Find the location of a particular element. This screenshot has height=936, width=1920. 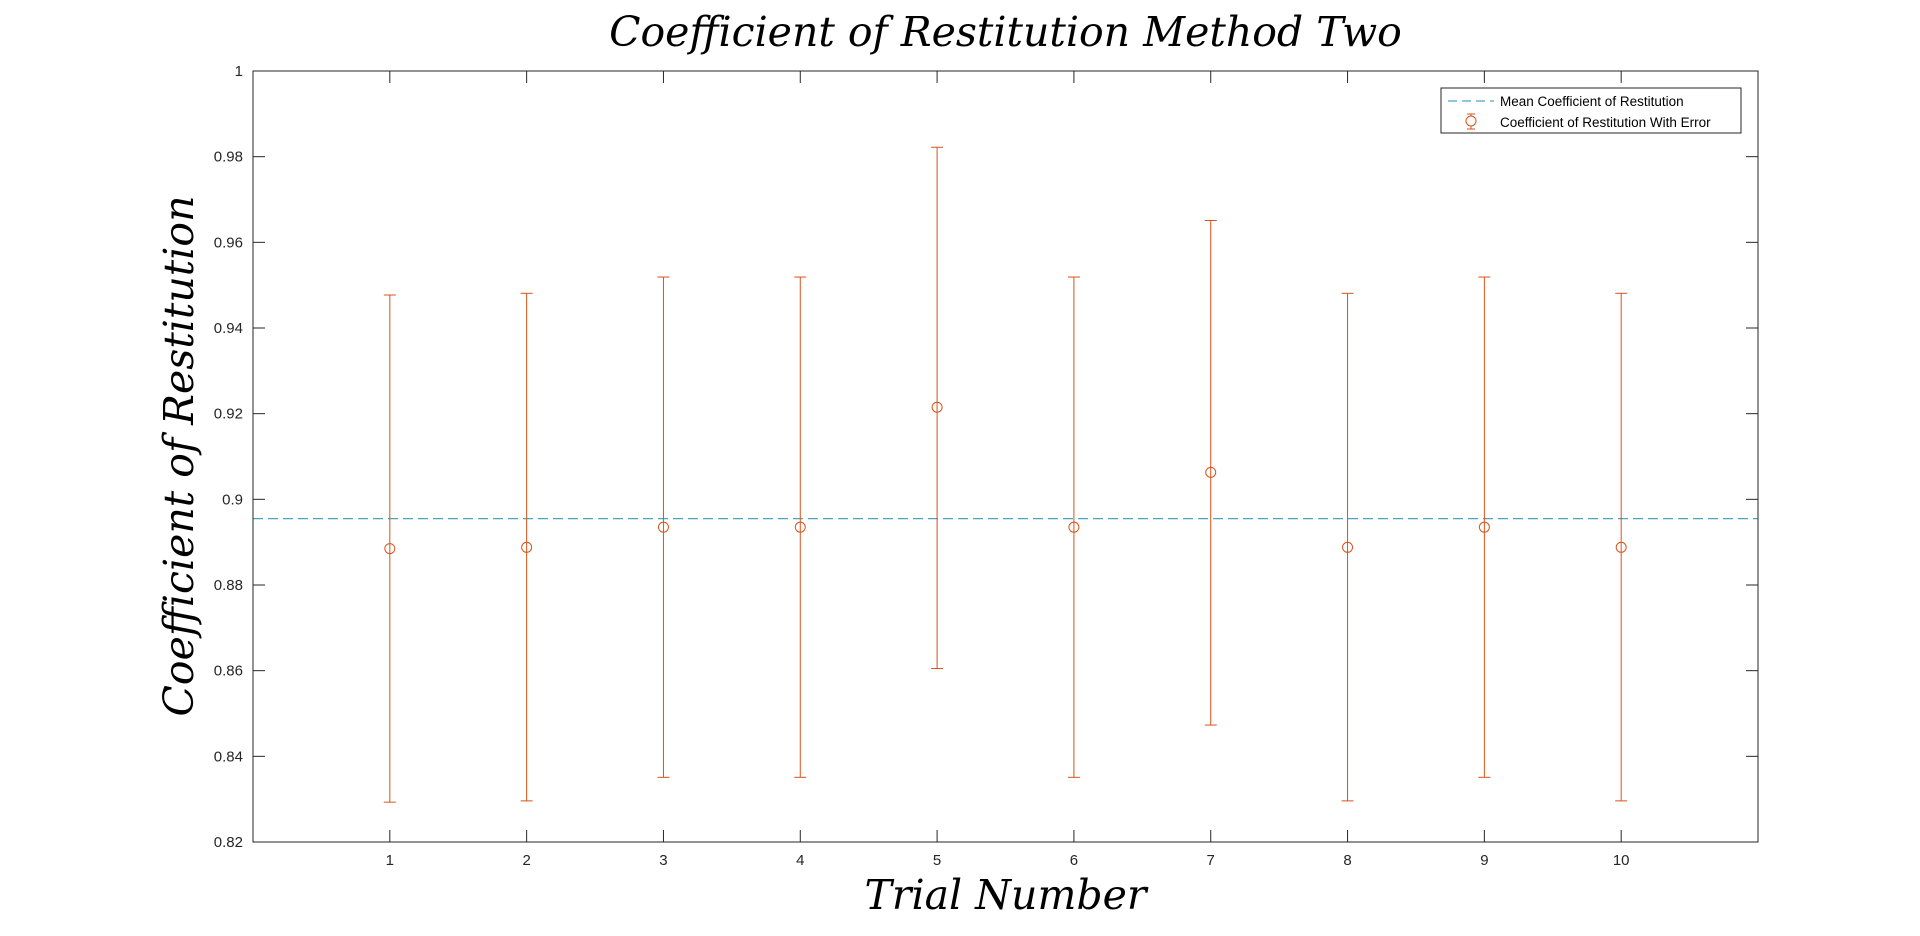

x-axis-label: Trial Number is located at coordinates (1007, 895).